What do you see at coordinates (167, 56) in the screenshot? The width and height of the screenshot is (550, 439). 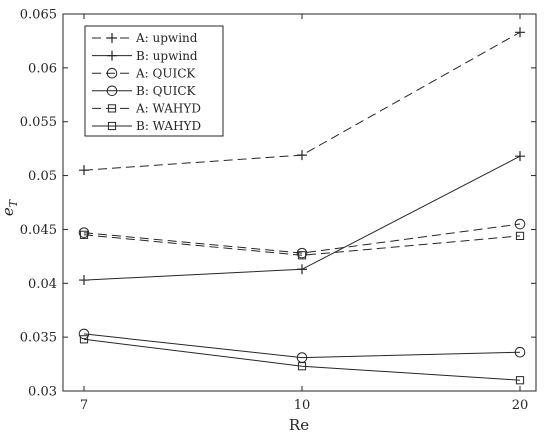 I see `legend-label: B: upwind` at bounding box center [167, 56].